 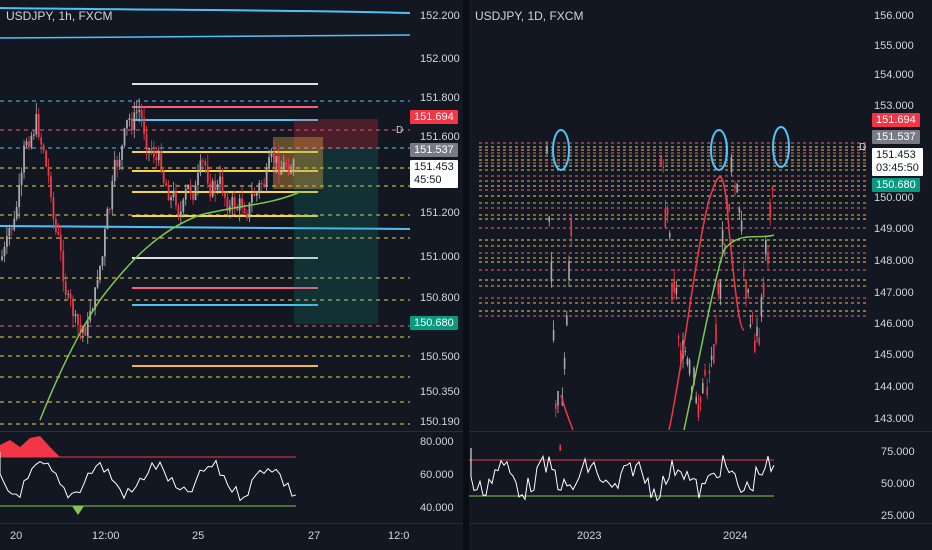 What do you see at coordinates (466, 275) in the screenshot?
I see `pane-divider` at bounding box center [466, 275].